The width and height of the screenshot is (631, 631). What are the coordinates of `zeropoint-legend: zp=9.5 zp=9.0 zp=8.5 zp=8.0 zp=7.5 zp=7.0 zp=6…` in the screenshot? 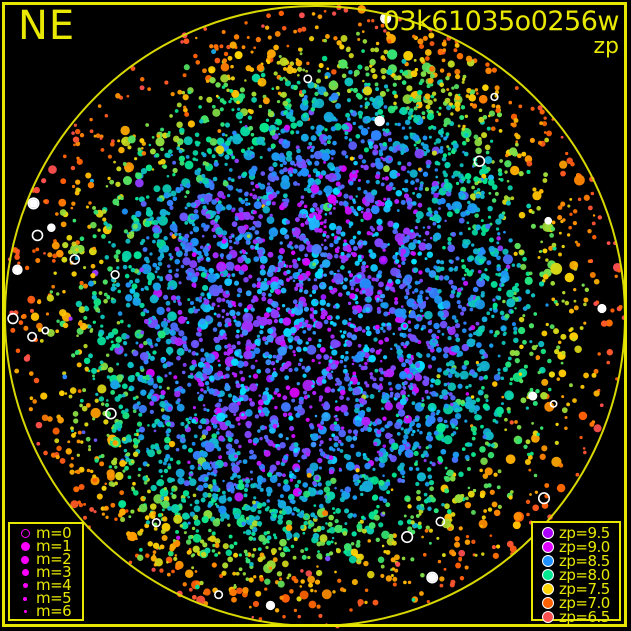 It's located at (576, 573).